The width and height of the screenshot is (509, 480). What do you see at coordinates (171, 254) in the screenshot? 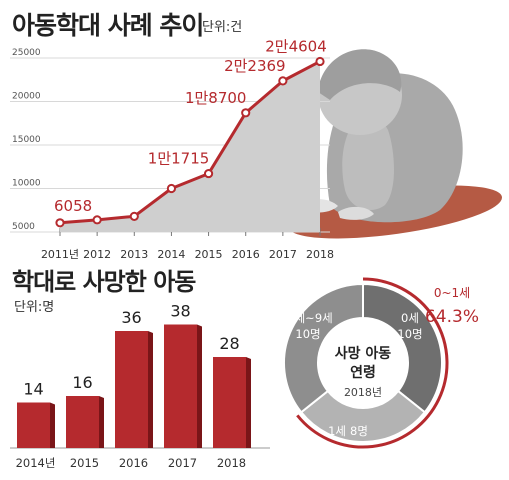
I see `line-x-tick-label: 2014` at bounding box center [171, 254].